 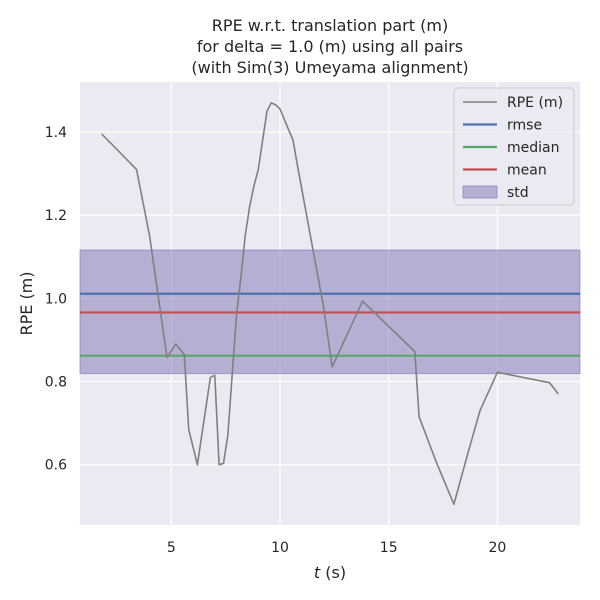 What do you see at coordinates (336, 548) in the screenshot?
I see `x-tick-labels: 5 10 15 20` at bounding box center [336, 548].